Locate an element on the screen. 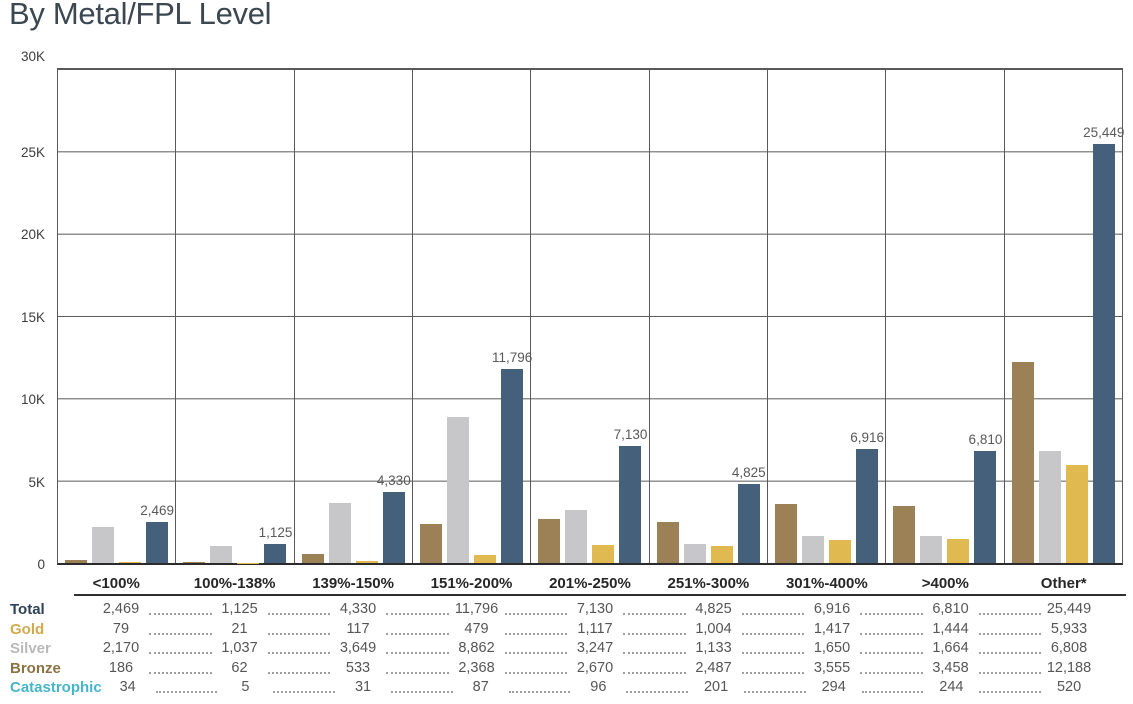 The height and width of the screenshot is (704, 1133). y-axis-tick-label: 0 is located at coordinates (41, 564).